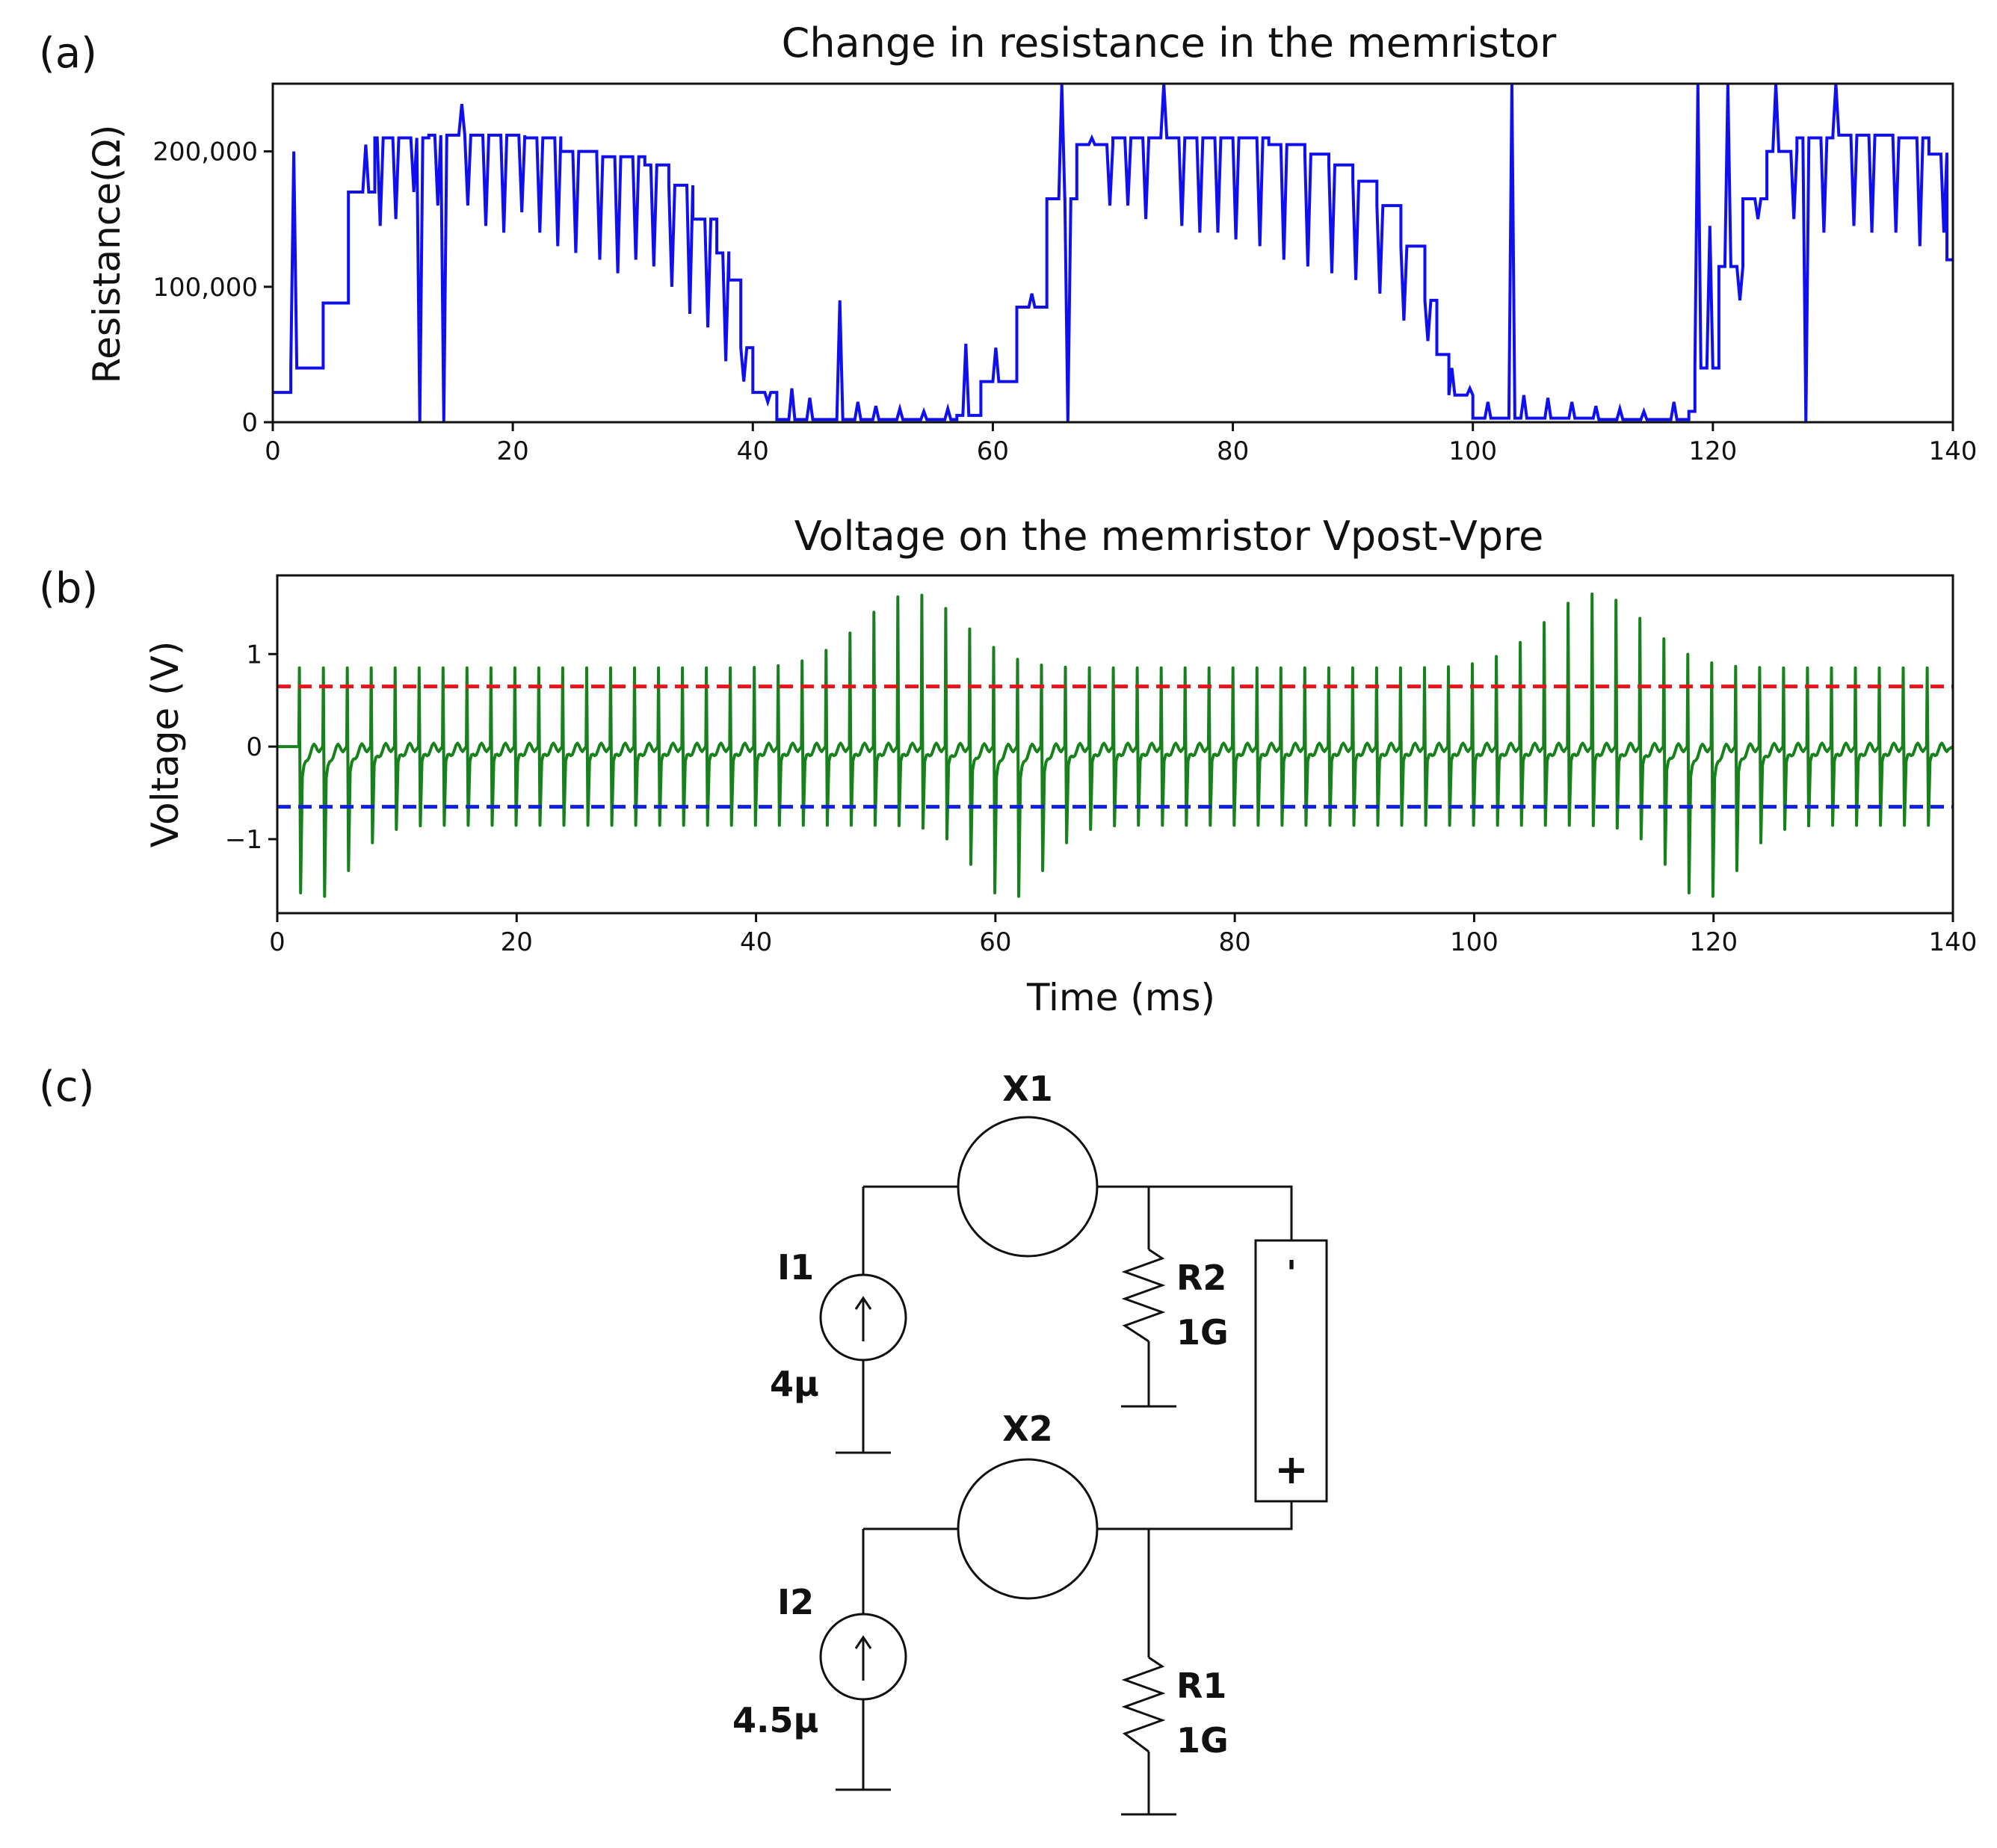 The image size is (1997, 1848). I want to click on probe-minus-label: ', so click(1292, 1273).